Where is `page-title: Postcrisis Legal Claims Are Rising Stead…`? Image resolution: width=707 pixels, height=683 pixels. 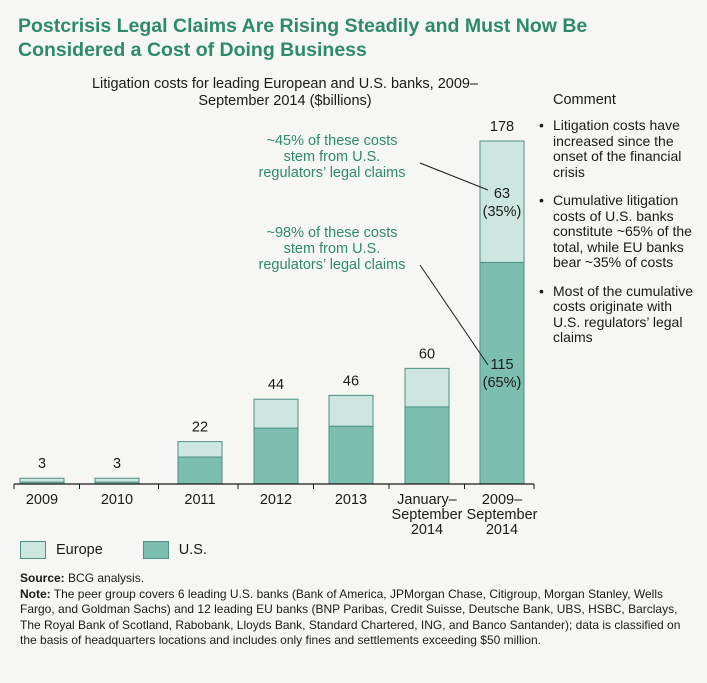 page-title: Postcrisis Legal Claims Are Rising Stead… is located at coordinates (303, 38).